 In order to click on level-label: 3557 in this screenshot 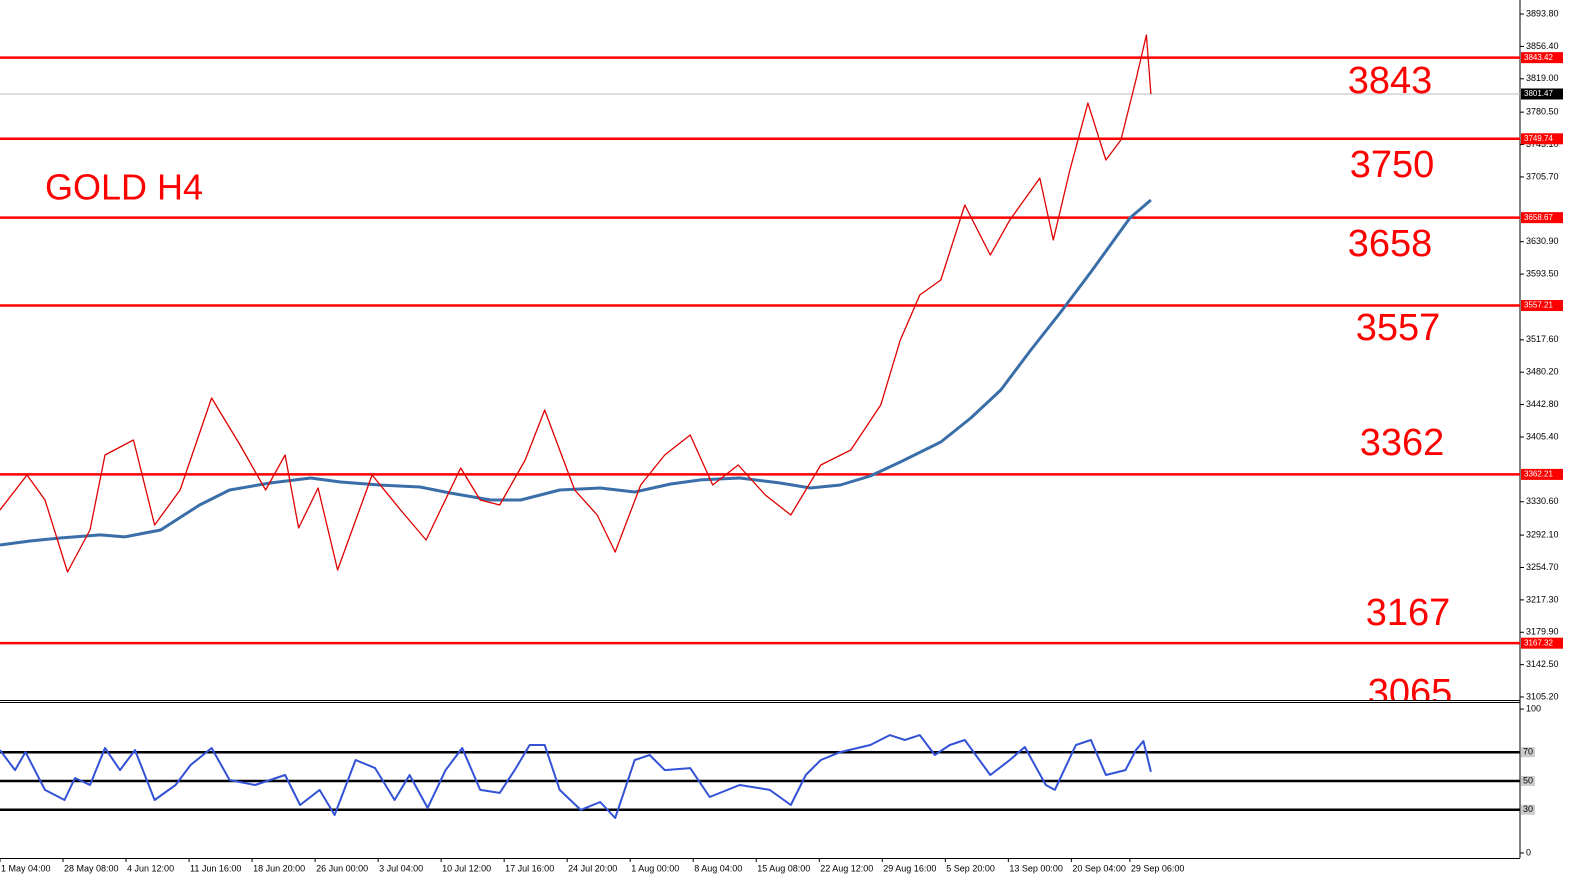, I will do `click(1398, 328)`.